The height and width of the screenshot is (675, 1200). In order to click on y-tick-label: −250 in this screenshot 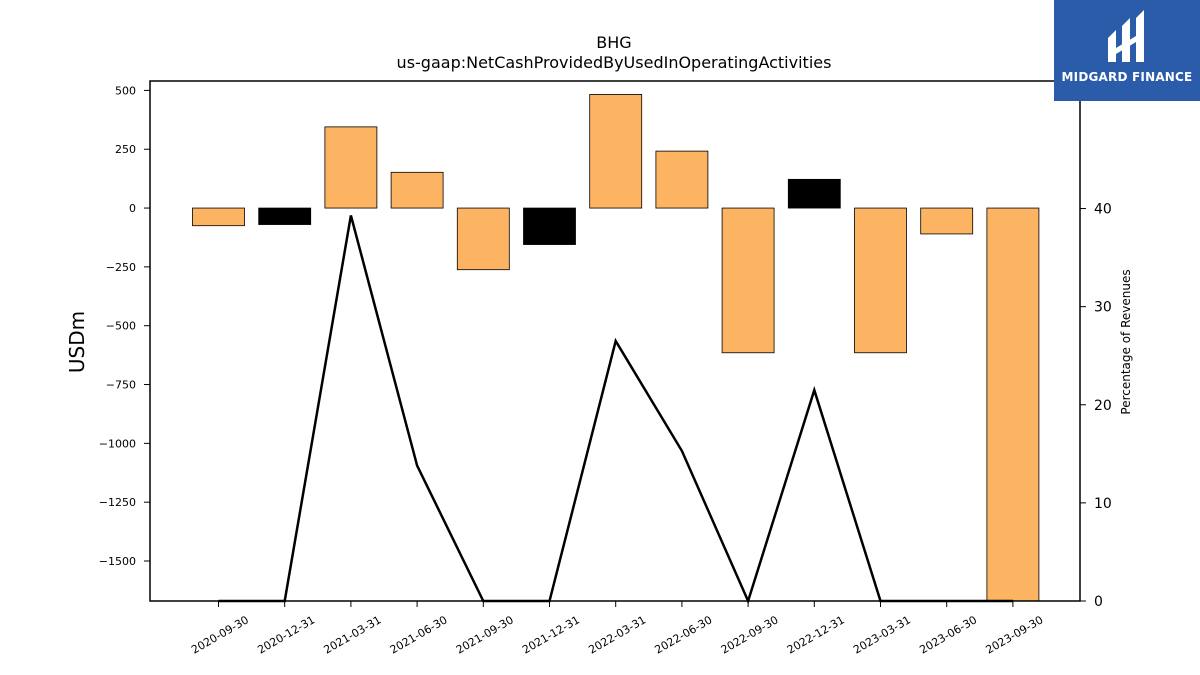, I will do `click(121, 267)`.